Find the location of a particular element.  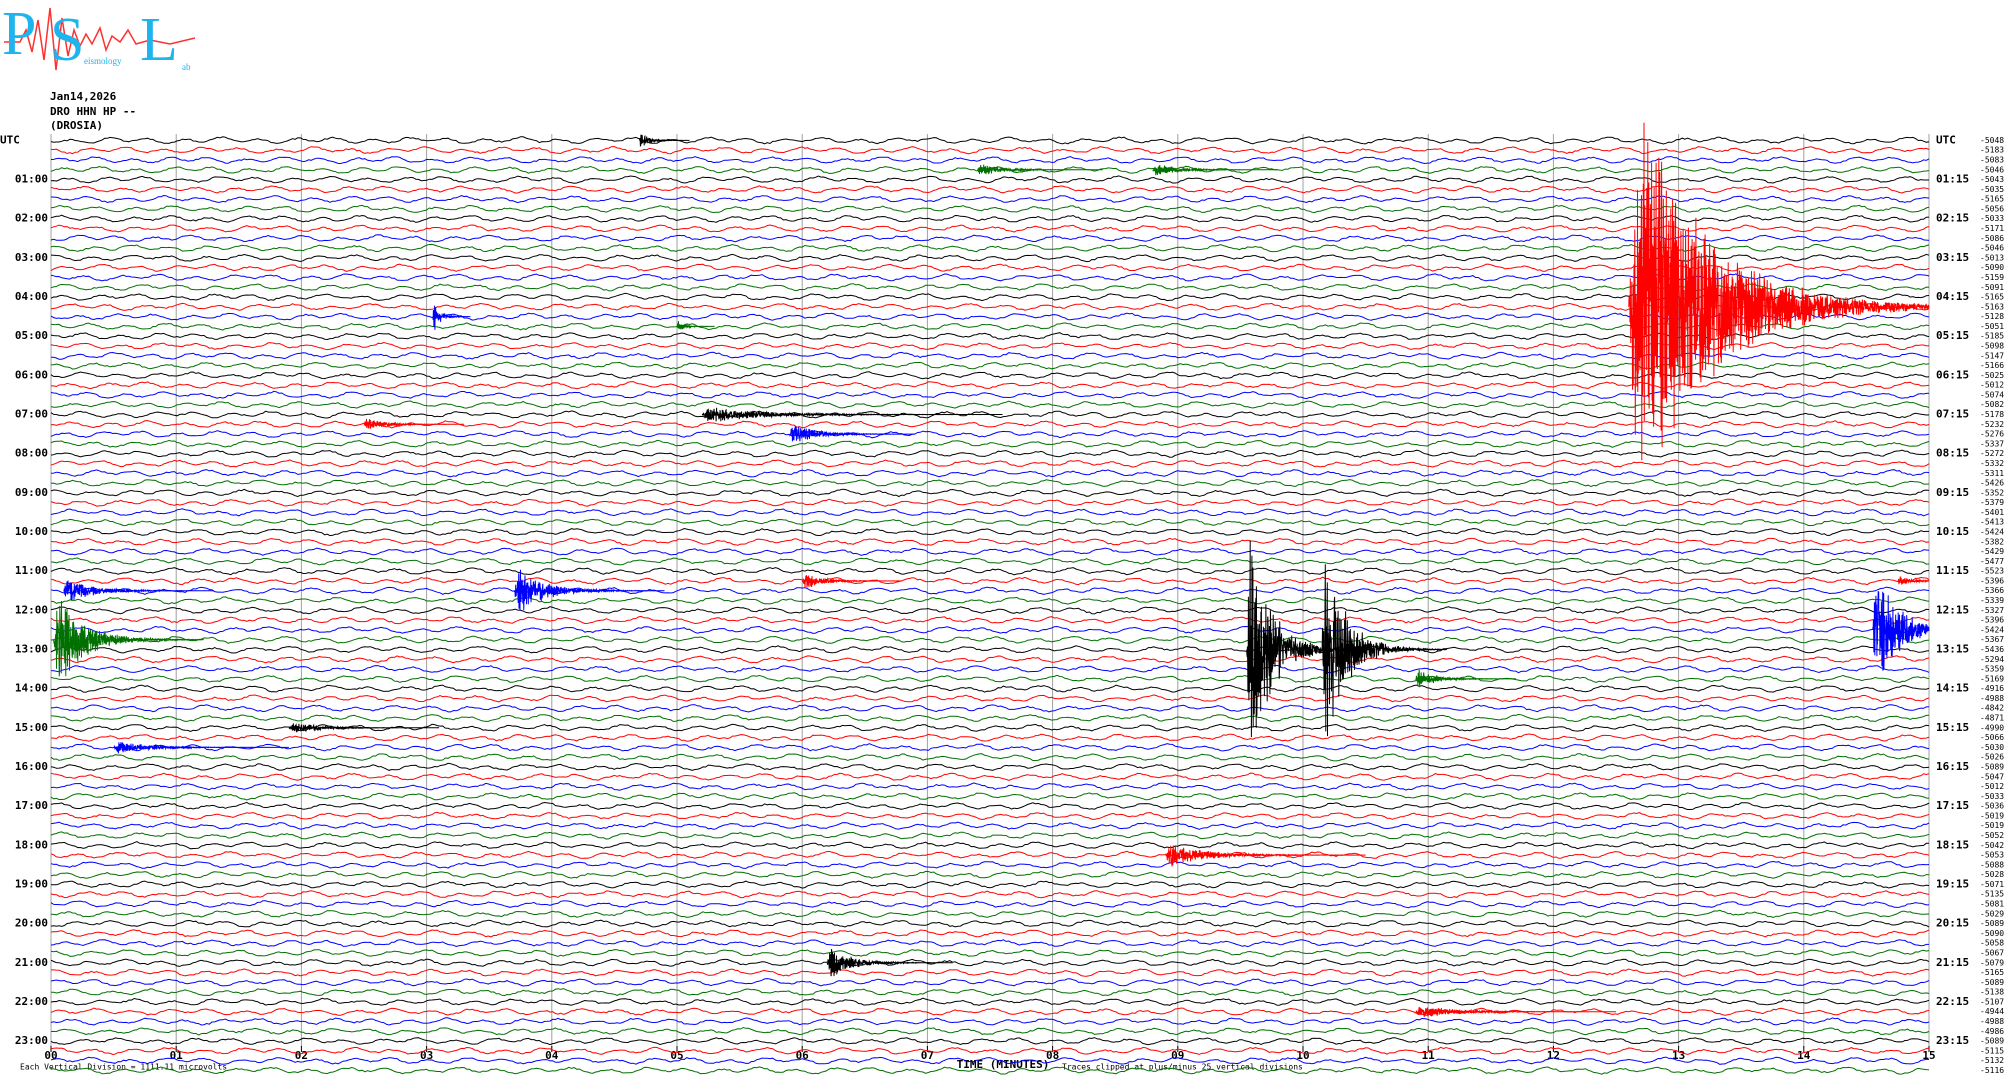

trace-offset: -5185 is located at coordinates (1992, 336).